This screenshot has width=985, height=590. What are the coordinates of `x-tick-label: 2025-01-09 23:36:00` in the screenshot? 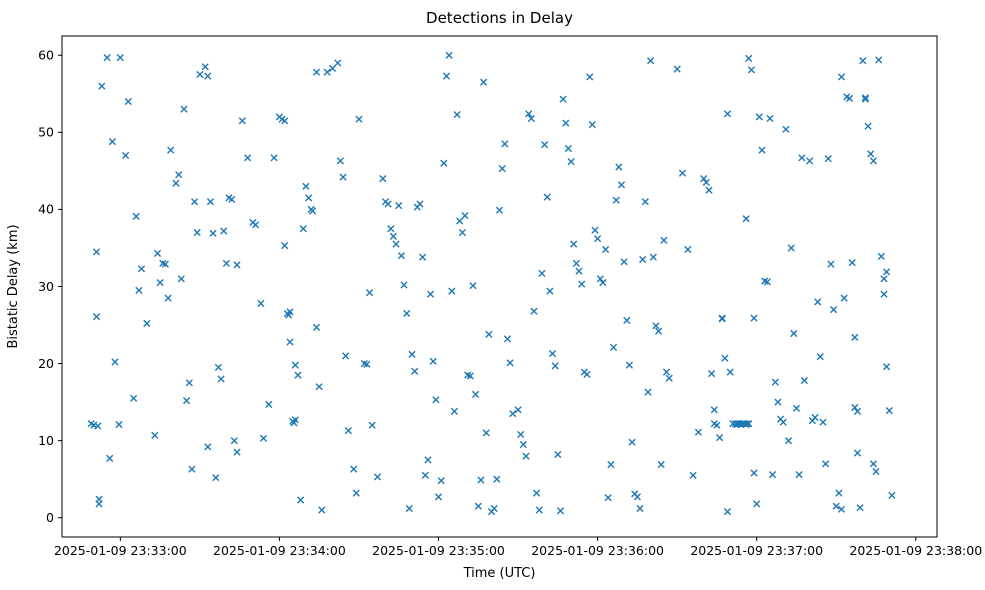 It's located at (597, 550).